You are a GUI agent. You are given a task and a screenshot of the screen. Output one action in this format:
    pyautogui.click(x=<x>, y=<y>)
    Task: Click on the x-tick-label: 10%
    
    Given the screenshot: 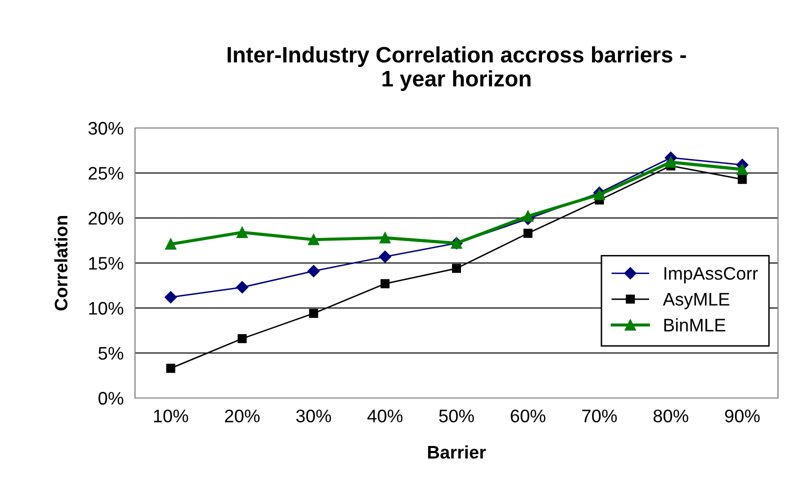 What is the action you would take?
    pyautogui.click(x=171, y=416)
    